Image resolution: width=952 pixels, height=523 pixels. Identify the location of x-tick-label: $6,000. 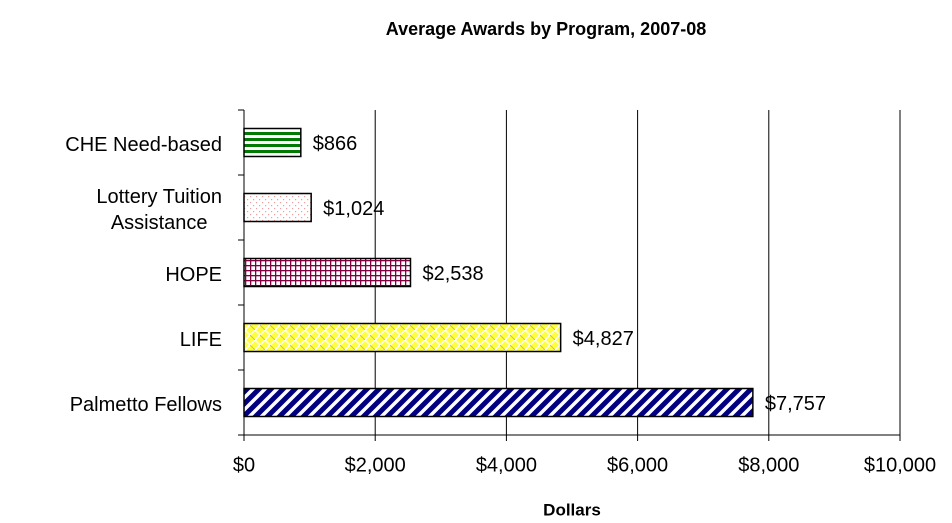
(637, 465).